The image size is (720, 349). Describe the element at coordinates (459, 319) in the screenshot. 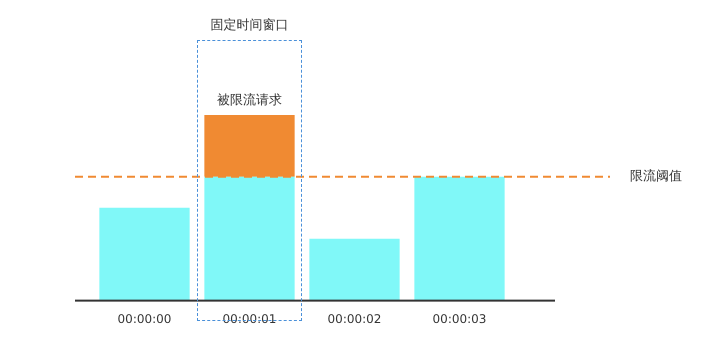

I see `x-tick-label: 00:00:03` at that location.